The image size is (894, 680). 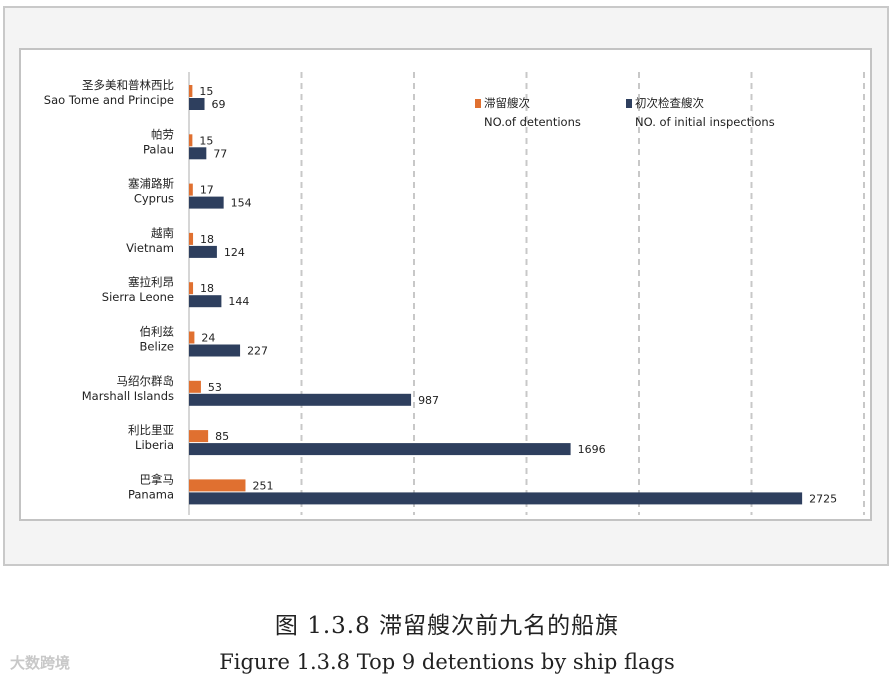 What do you see at coordinates (241, 203) in the screenshot?
I see `inspections-value-label: 154` at bounding box center [241, 203].